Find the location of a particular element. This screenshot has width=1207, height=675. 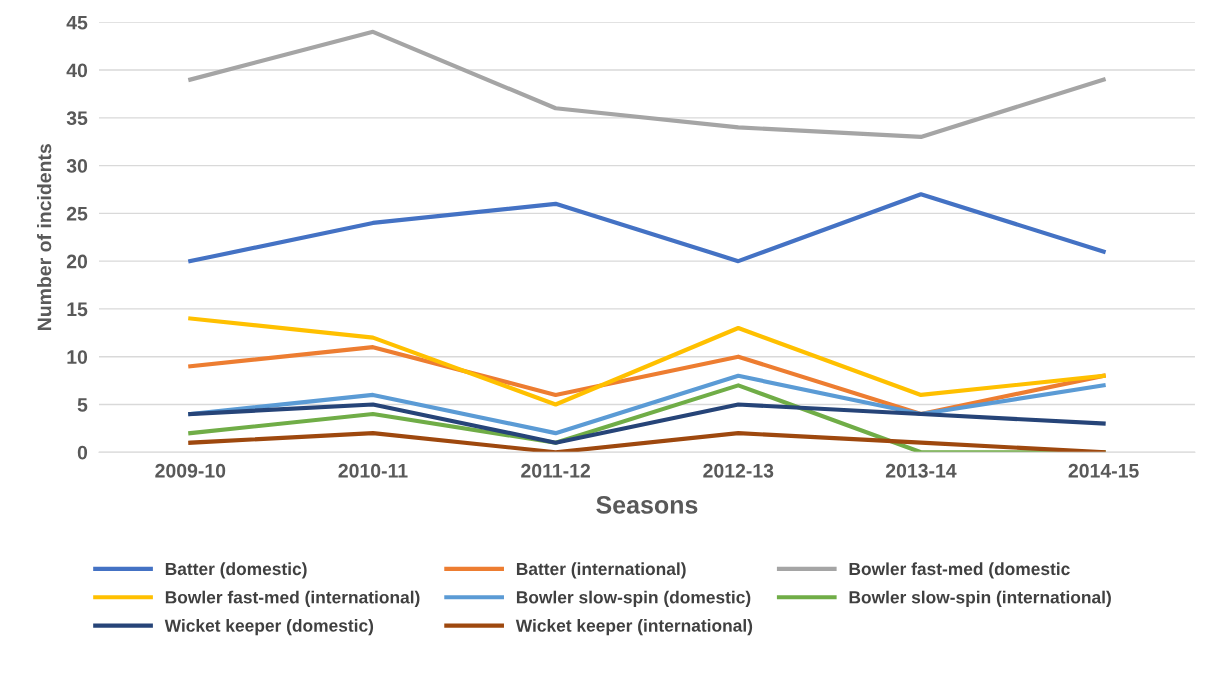

y-axis-title: Number of incidents is located at coordinates (44, 237).